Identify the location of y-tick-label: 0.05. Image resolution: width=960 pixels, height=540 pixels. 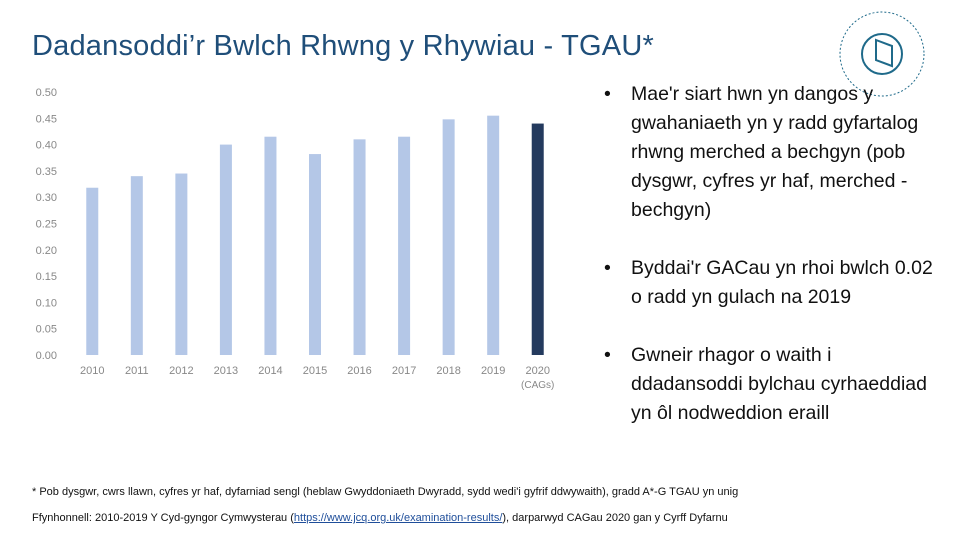
(46, 330).